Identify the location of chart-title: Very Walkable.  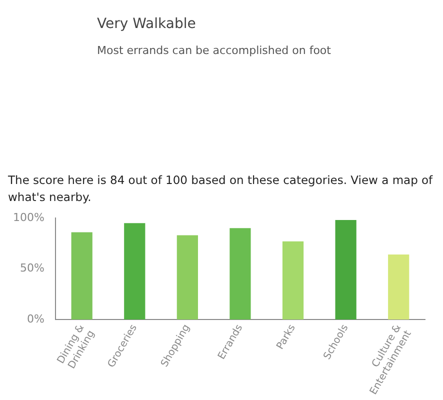
(146, 24).